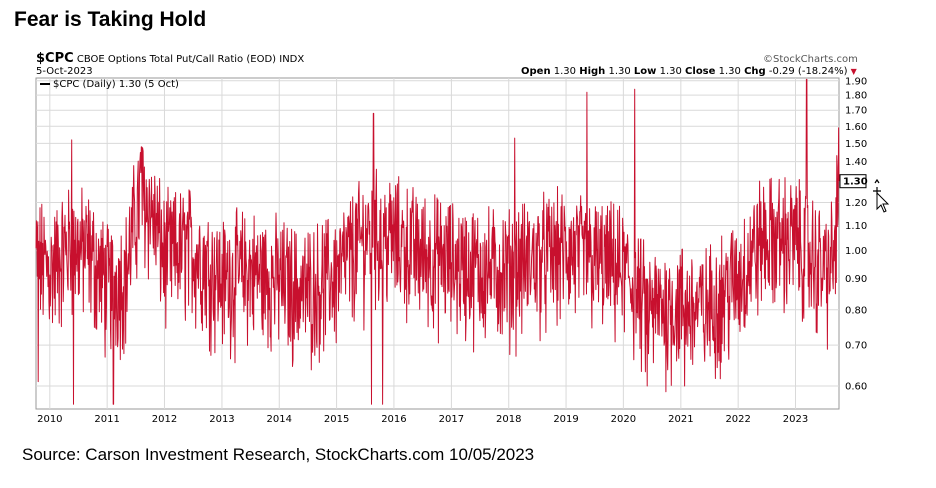  Describe the element at coordinates (592, 71) in the screenshot. I see `high-label: High` at that location.